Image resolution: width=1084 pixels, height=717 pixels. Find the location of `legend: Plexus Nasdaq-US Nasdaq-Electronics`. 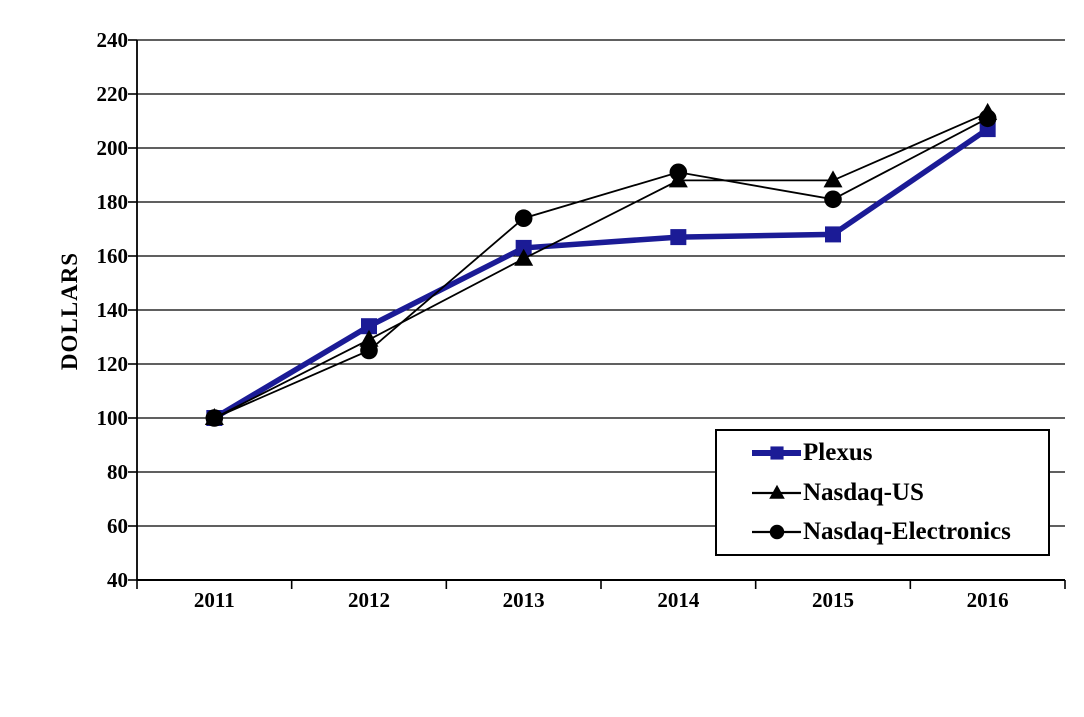

legend: Plexus Nasdaq-US Nasdaq-Electronics is located at coordinates (882, 492).